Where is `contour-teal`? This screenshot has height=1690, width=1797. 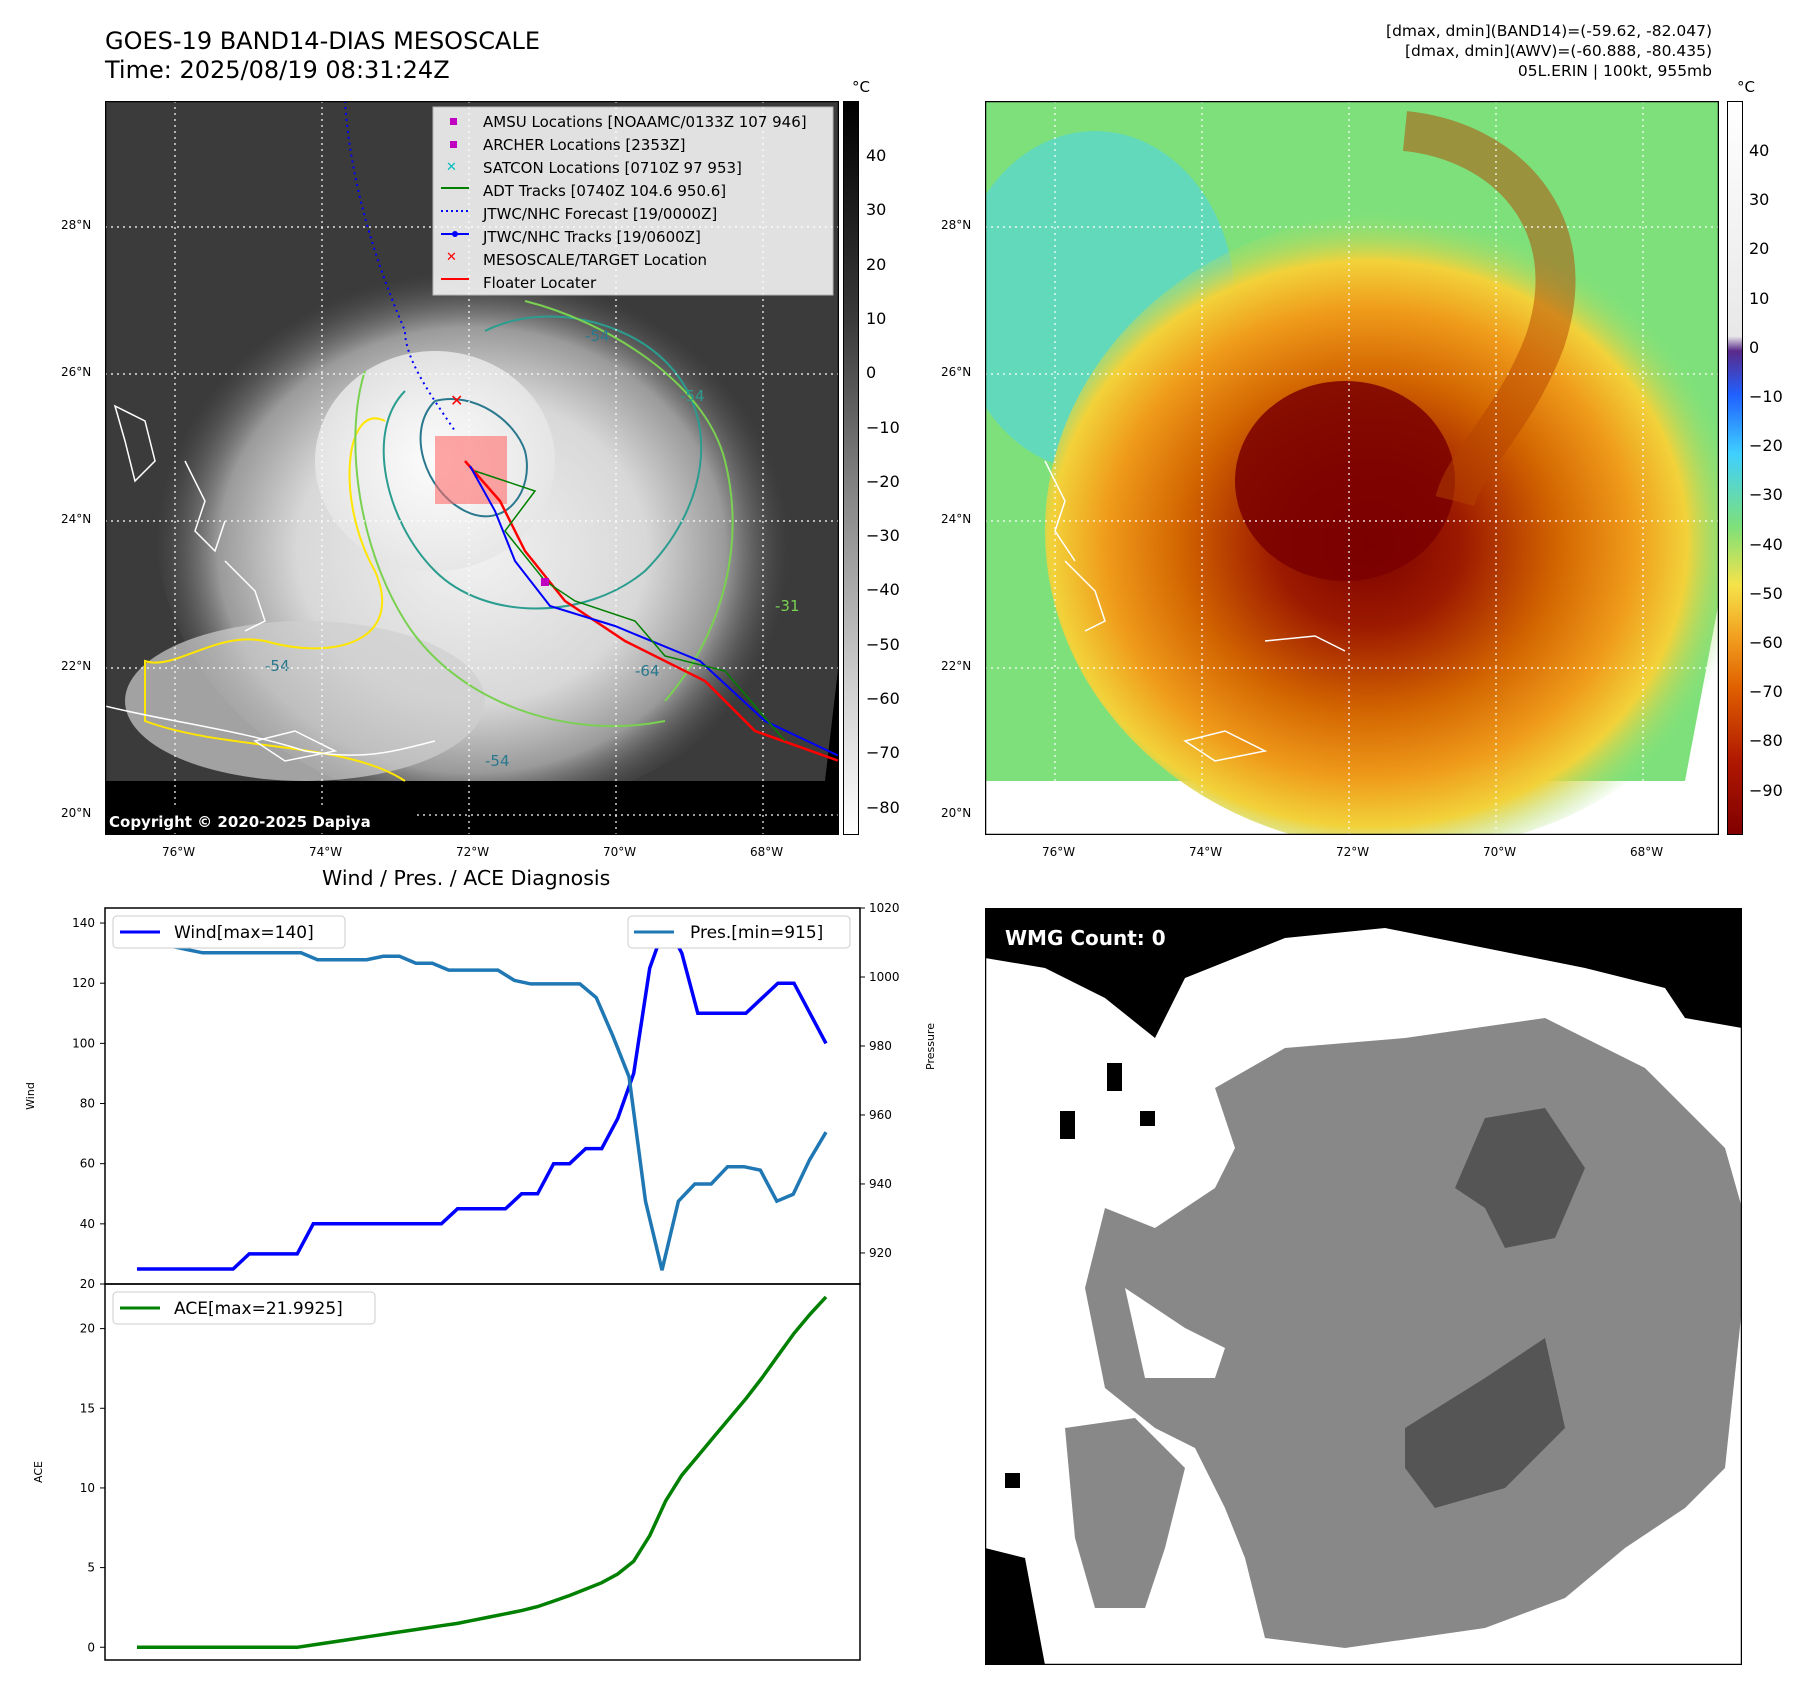 contour-teal is located at coordinates (542, 462).